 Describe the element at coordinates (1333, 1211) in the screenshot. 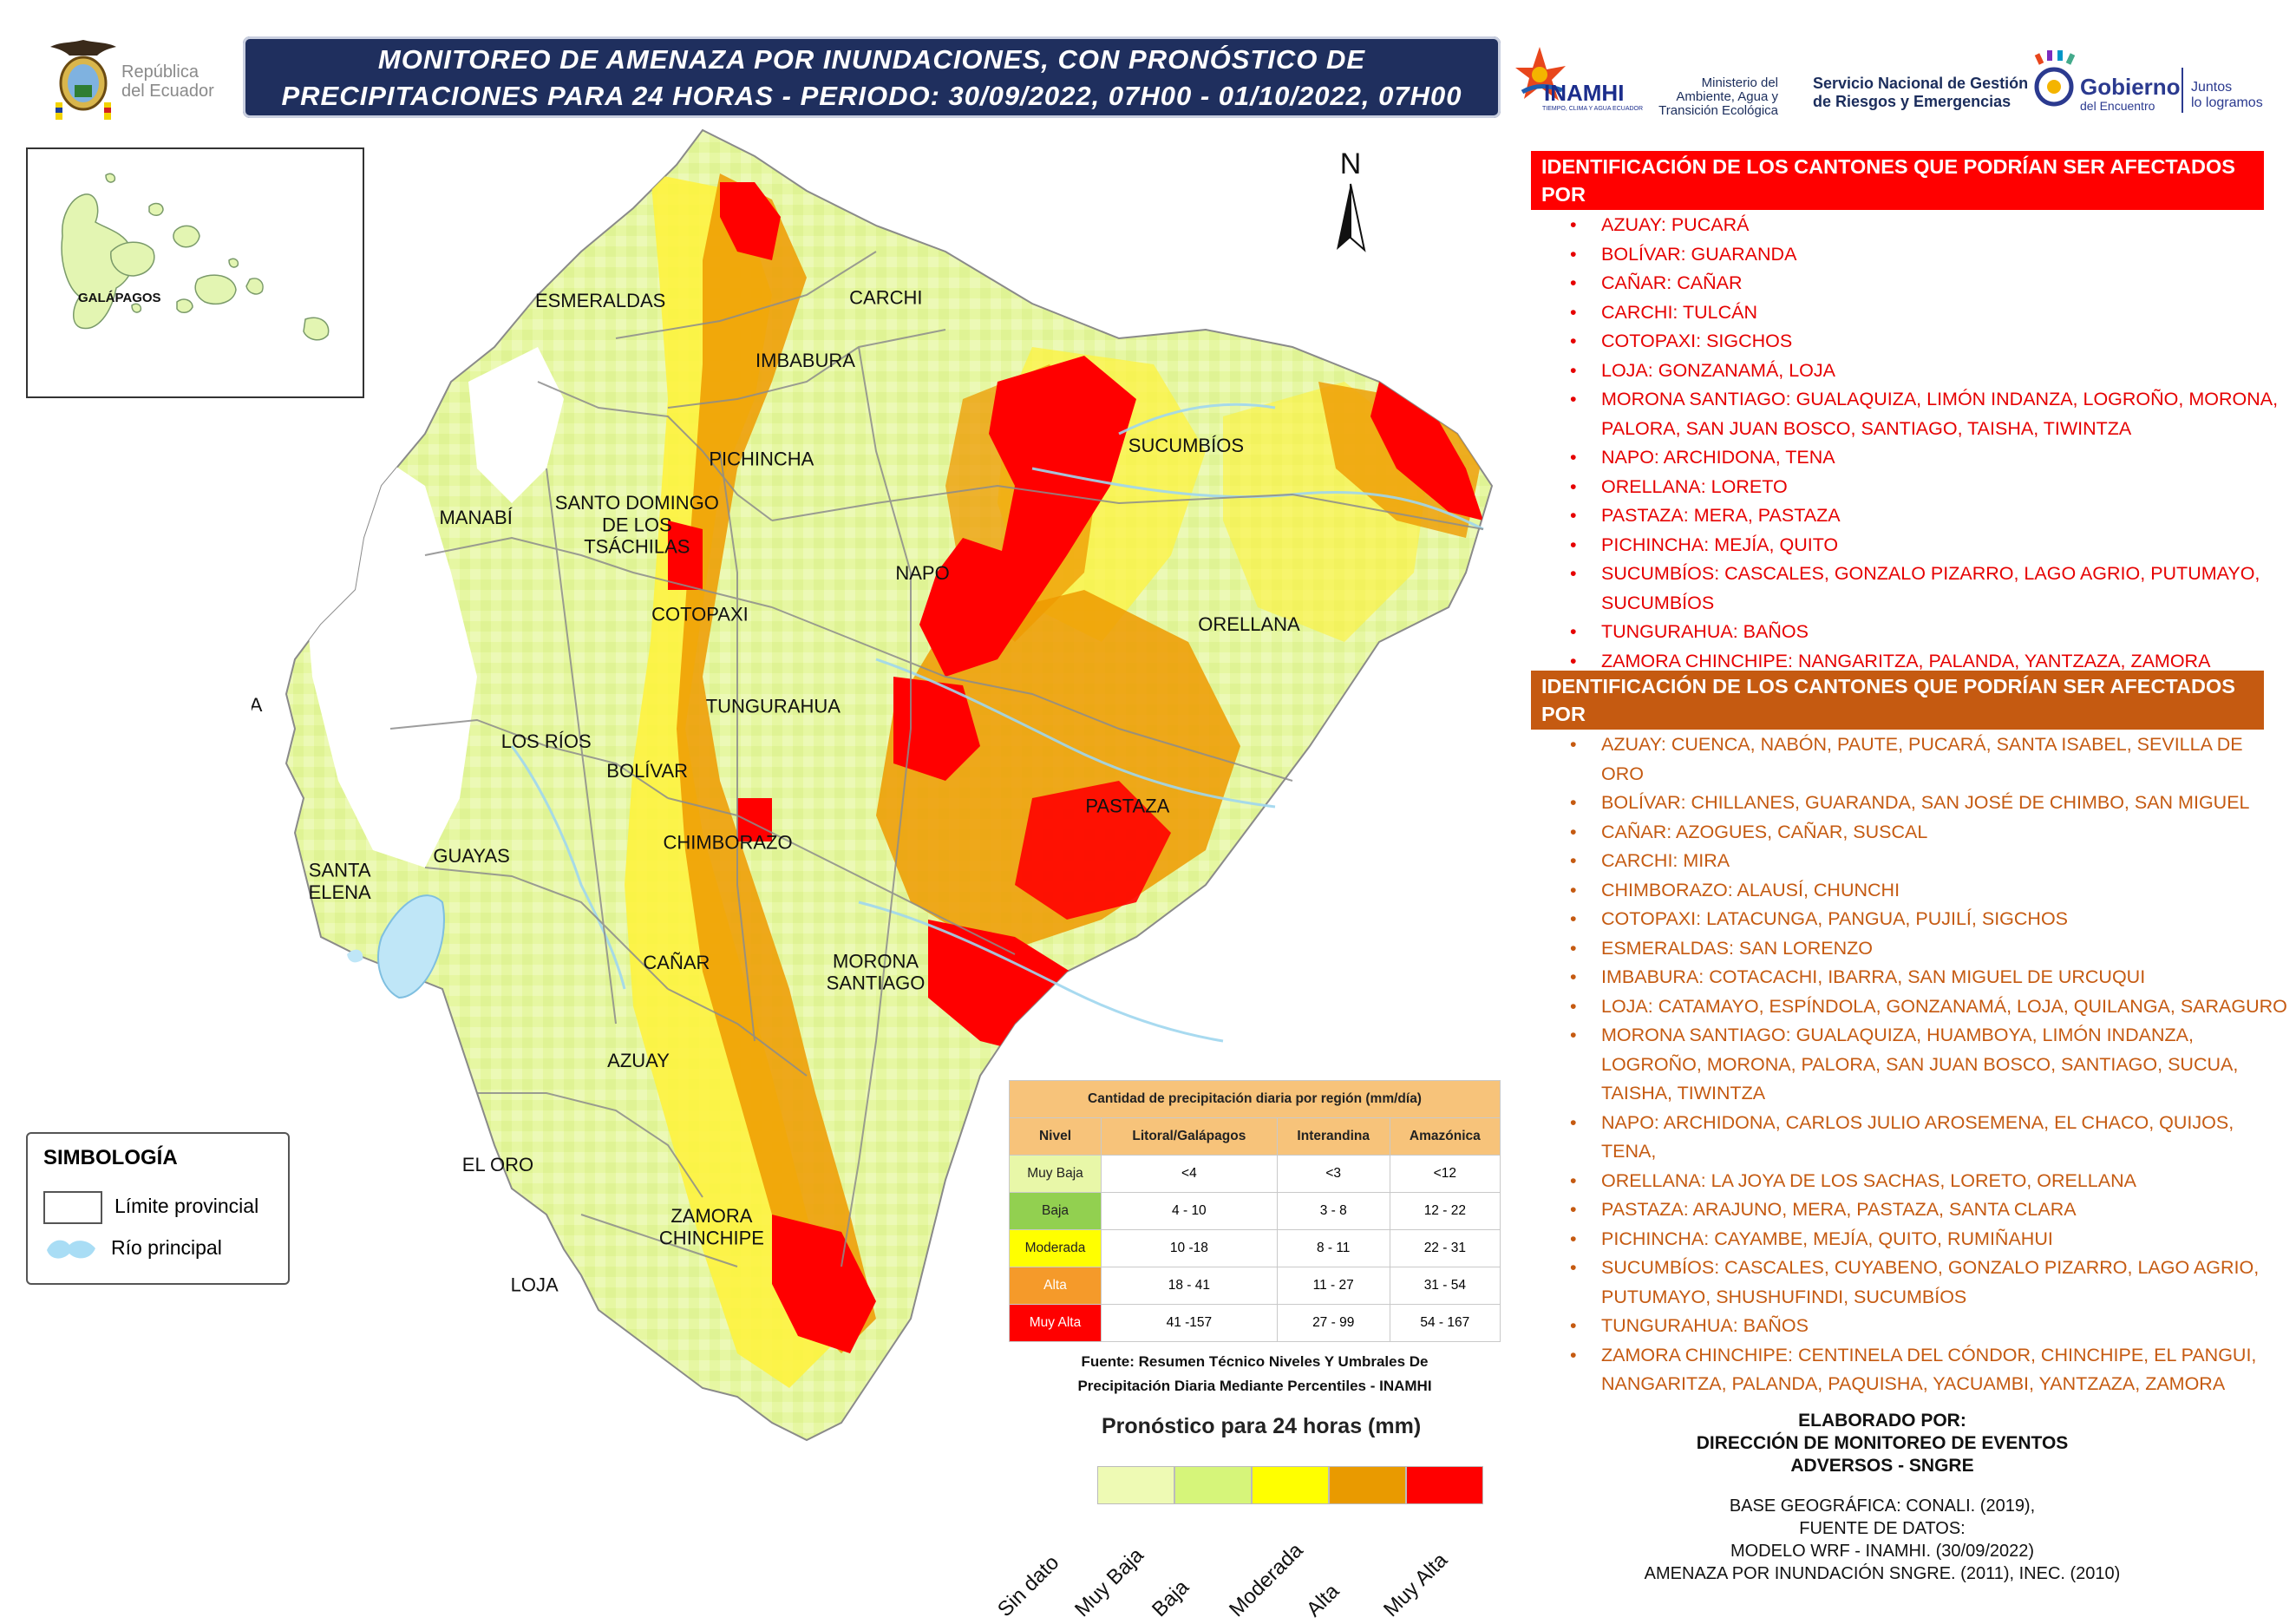

I see `table-cell-interandina: 3 - 8` at that location.